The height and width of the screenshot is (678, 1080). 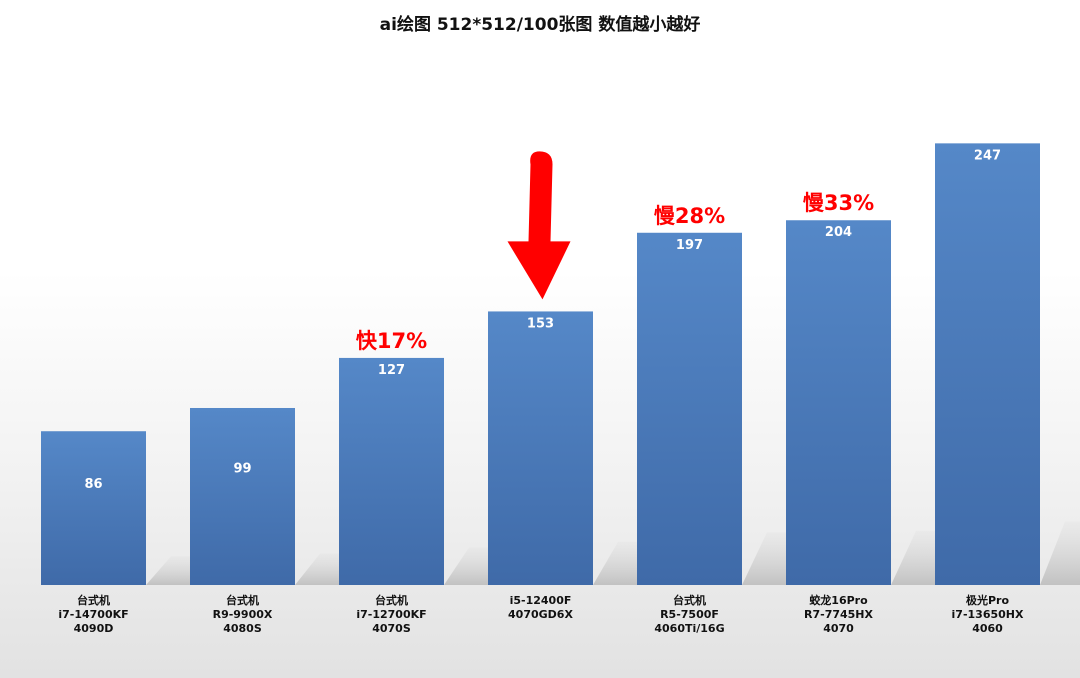 I want to click on annotation-label: 快17%, so click(x=391, y=341).